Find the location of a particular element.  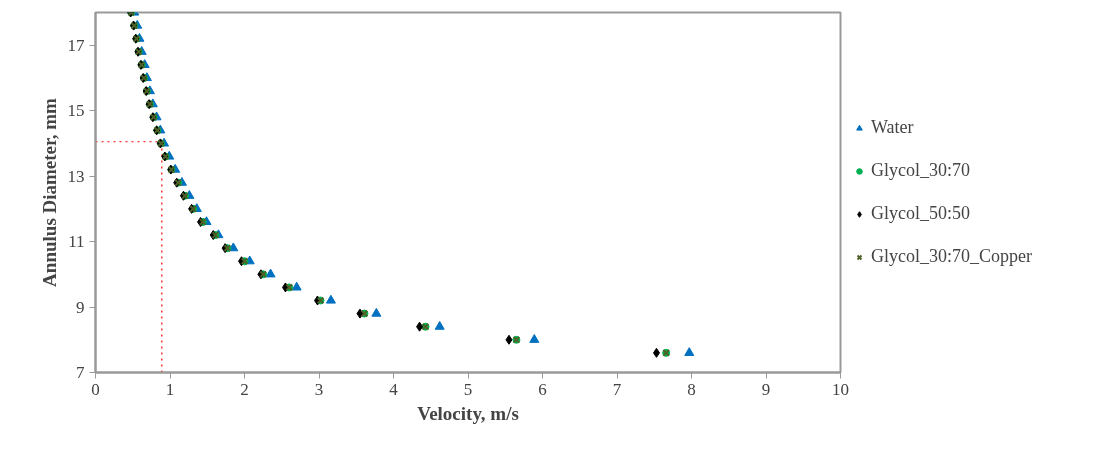

y-tick-label: 15 is located at coordinates (76, 111).